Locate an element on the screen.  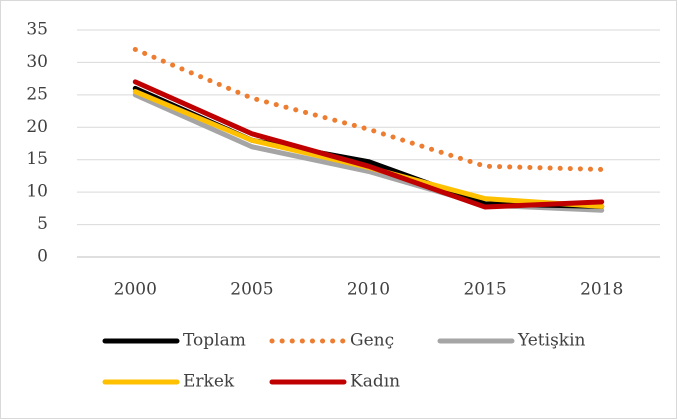
legend-label: Yetişkin is located at coordinates (551, 341).